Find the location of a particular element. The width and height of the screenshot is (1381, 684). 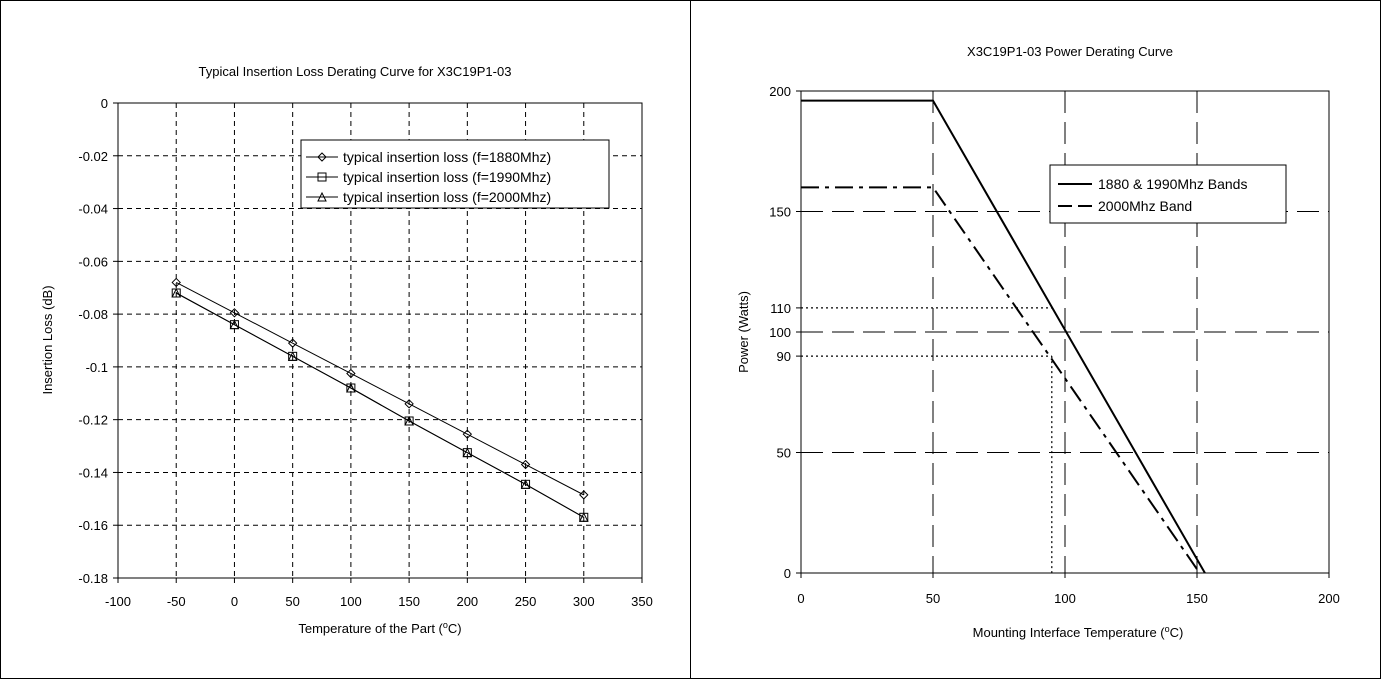

chart2-y-tick-label: 110 is located at coordinates (780, 308).